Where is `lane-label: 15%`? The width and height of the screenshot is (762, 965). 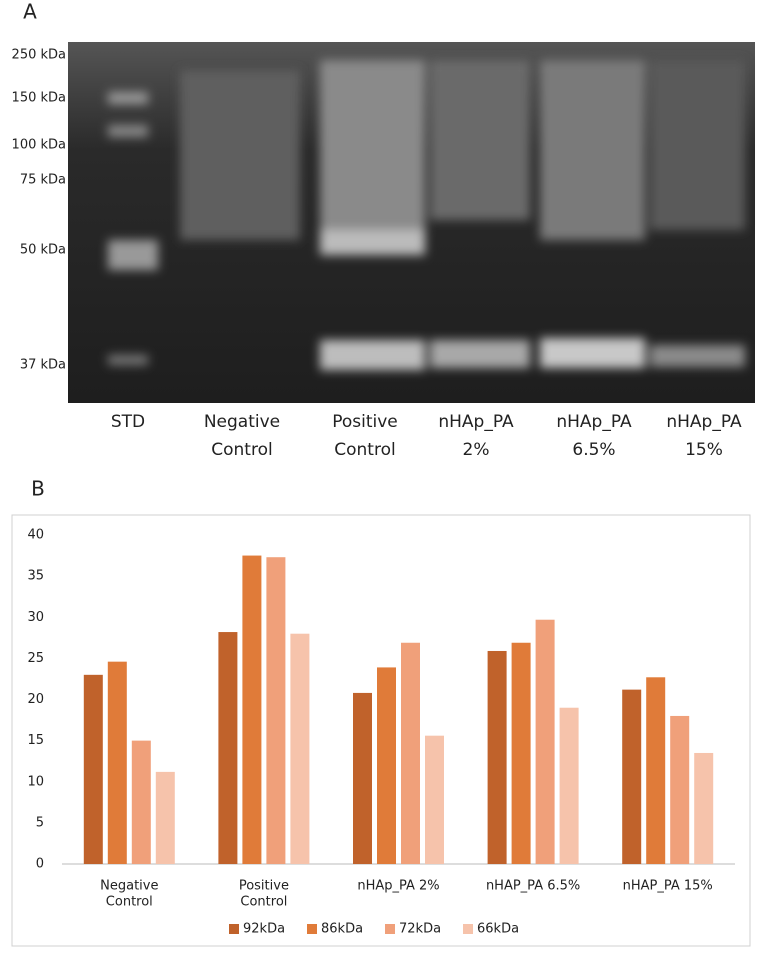 lane-label: 15% is located at coordinates (704, 450).